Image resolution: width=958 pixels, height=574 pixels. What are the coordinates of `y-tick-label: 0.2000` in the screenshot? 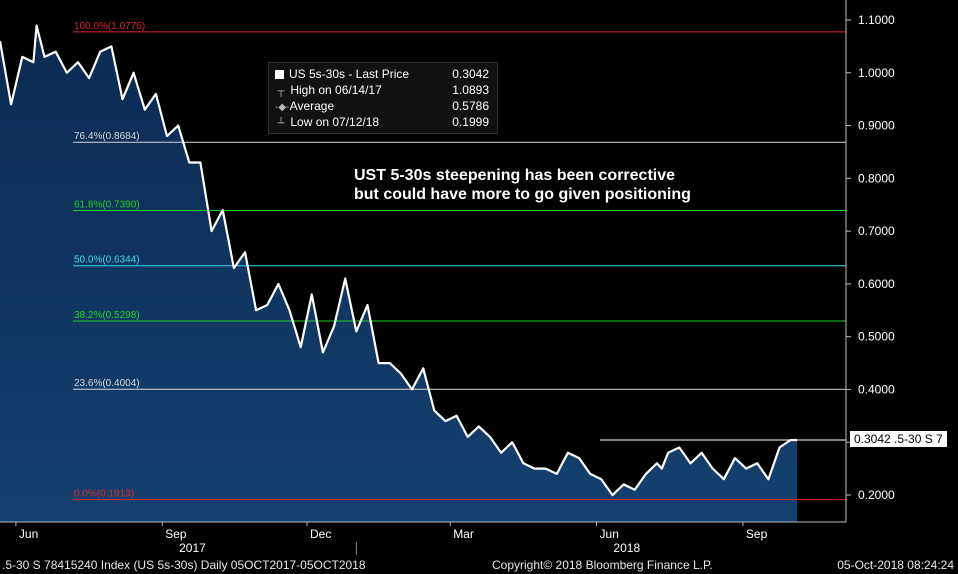 It's located at (876, 495).